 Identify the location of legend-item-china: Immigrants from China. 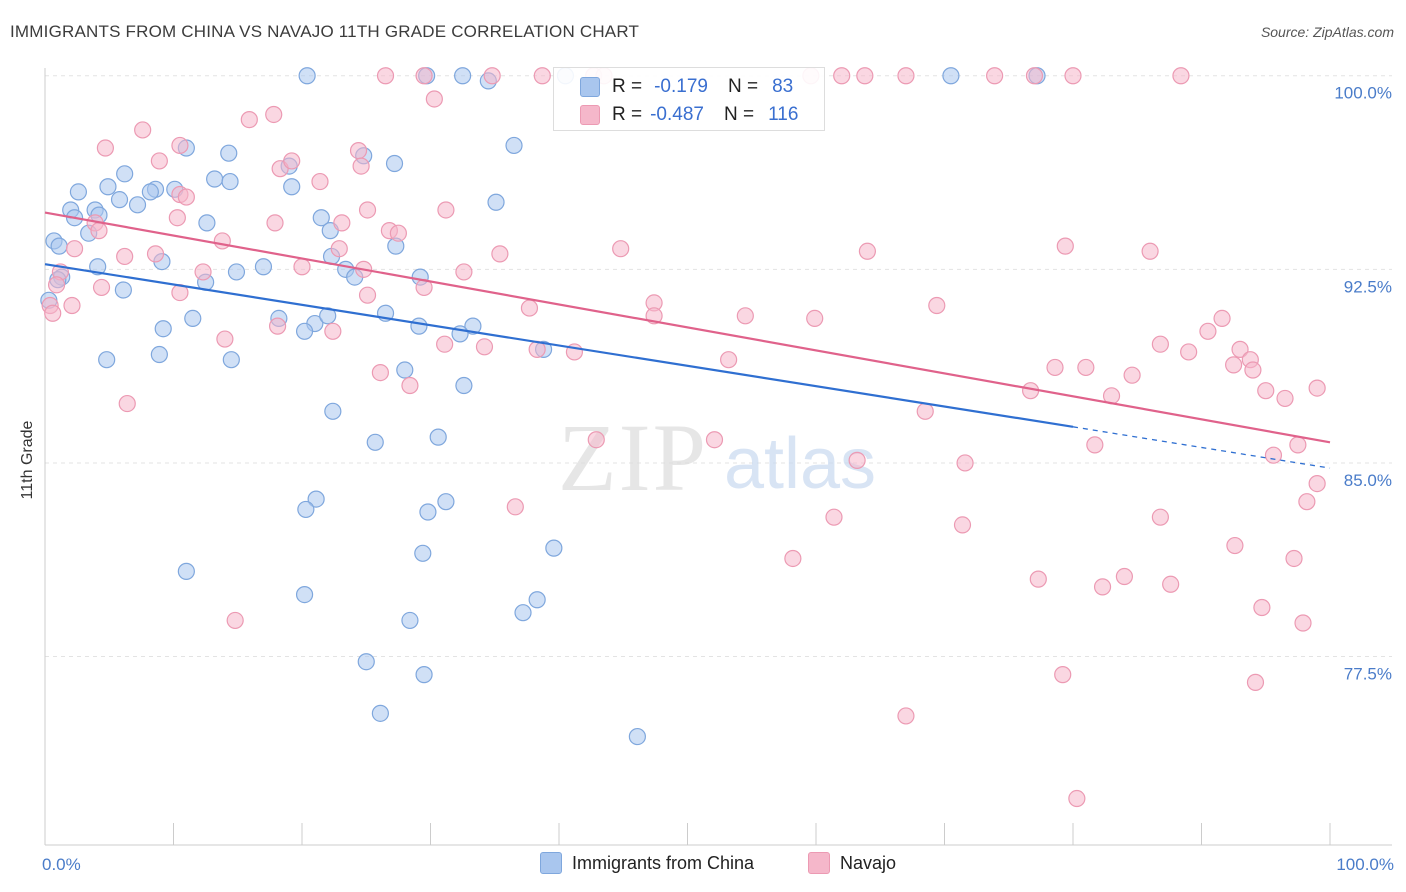
(647, 863).